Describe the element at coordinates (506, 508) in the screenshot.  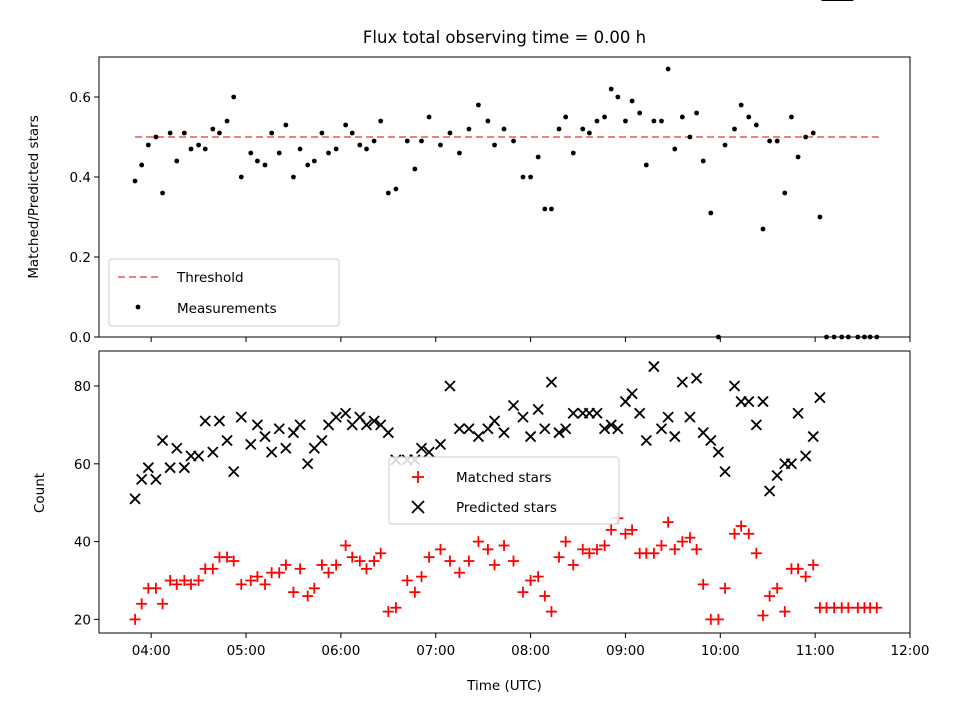
I see `predicted-legend-label: Predicted stars` at that location.